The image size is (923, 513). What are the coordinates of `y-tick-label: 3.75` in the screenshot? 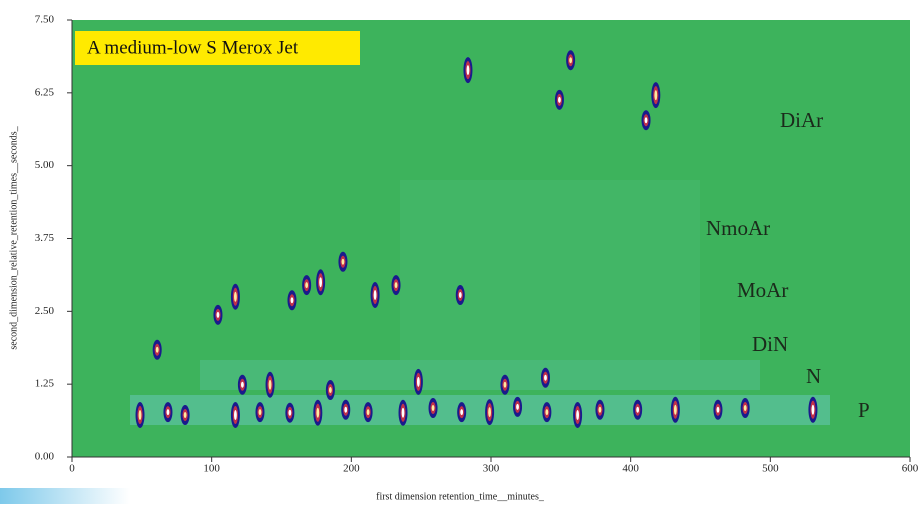 It's located at (45, 238).